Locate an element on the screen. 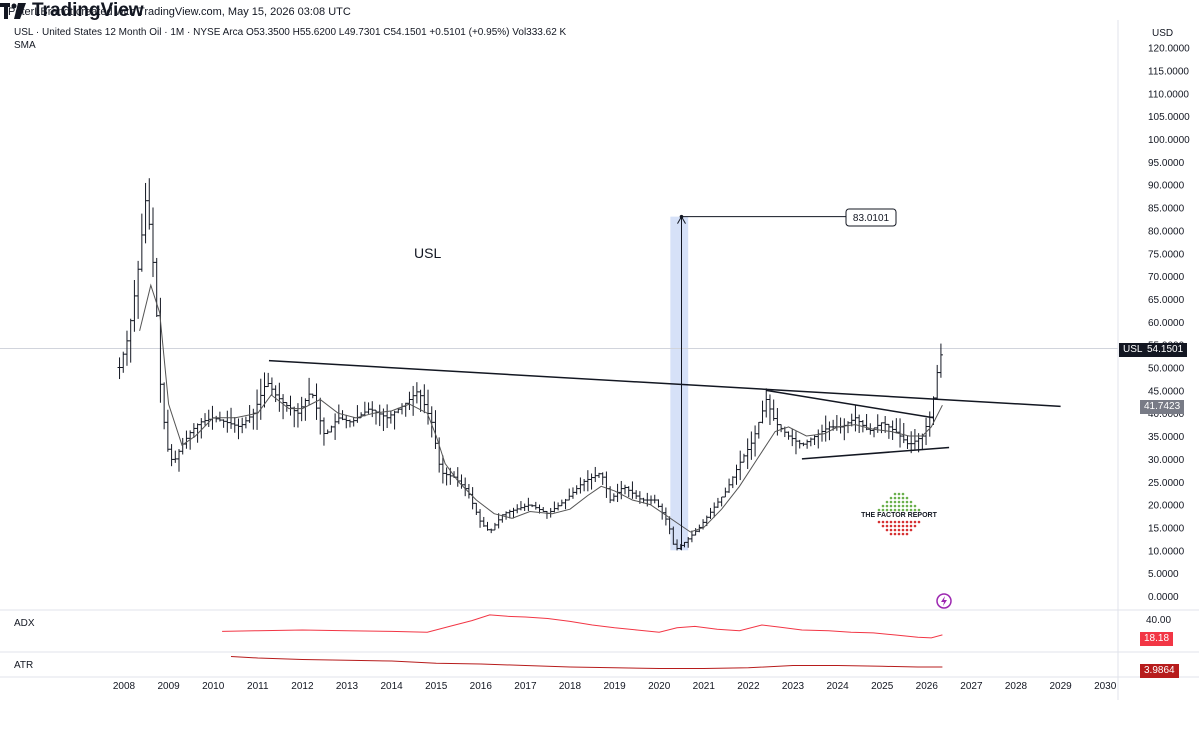 Image resolution: width=1199 pixels, height=741 pixels. usl-annotation: USL is located at coordinates (427, 253).